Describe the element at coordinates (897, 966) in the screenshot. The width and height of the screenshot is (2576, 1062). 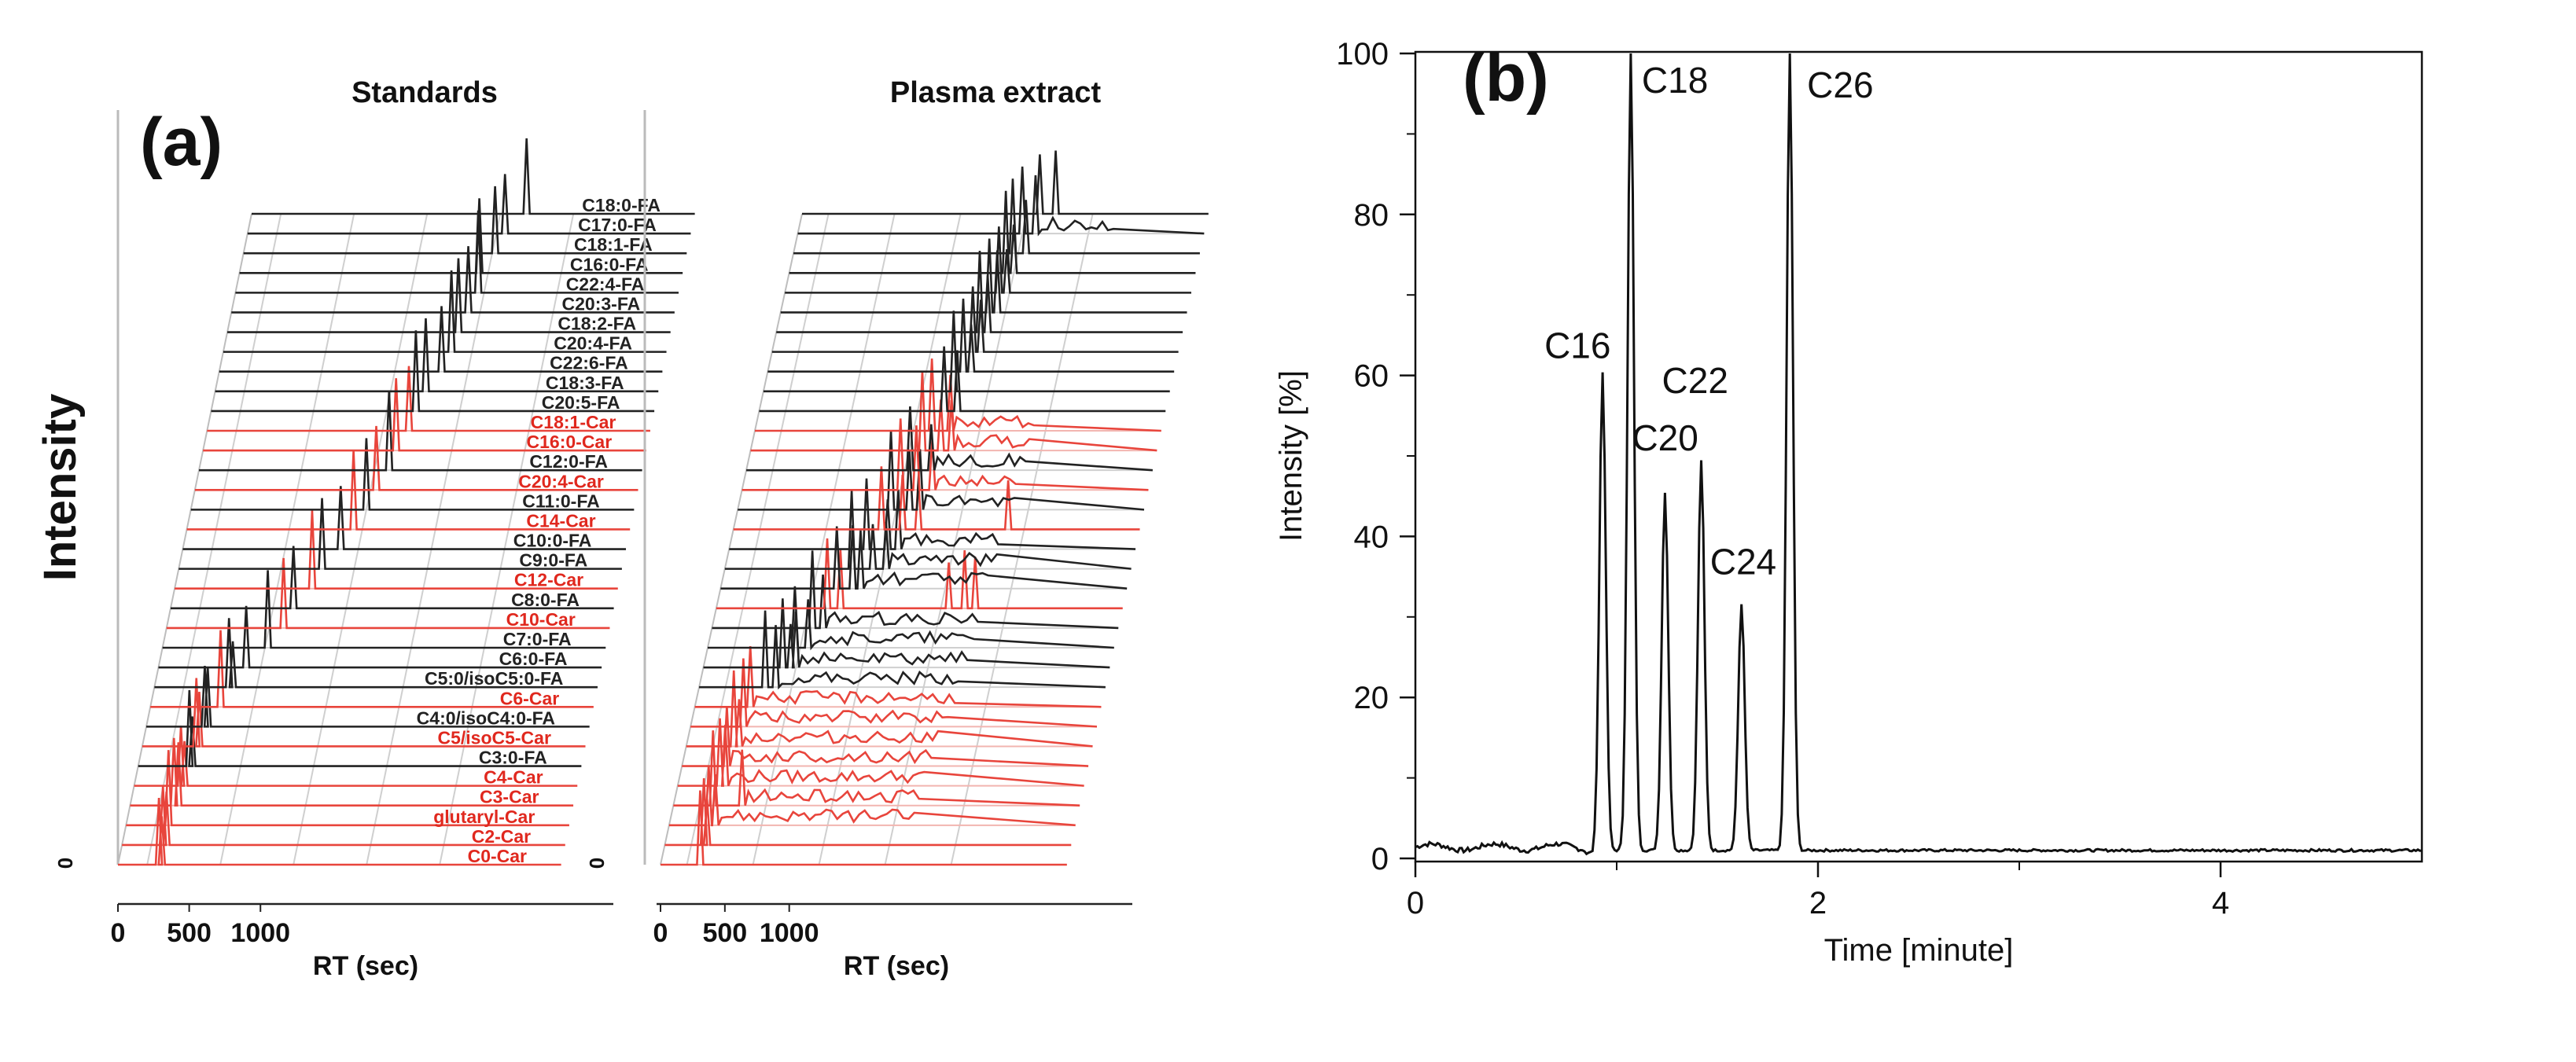
I see `plasma-x-axis-label: RT (sec)` at that location.